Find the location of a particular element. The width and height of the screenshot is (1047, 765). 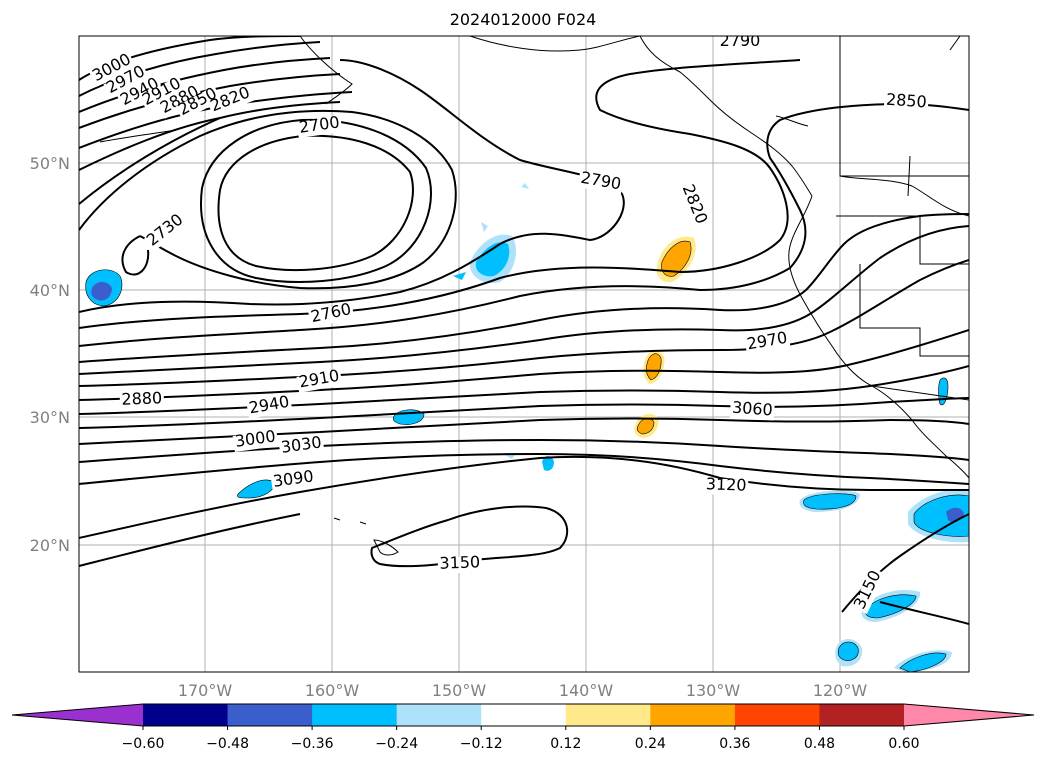

contour-label: 2790 is located at coordinates (740, 40).